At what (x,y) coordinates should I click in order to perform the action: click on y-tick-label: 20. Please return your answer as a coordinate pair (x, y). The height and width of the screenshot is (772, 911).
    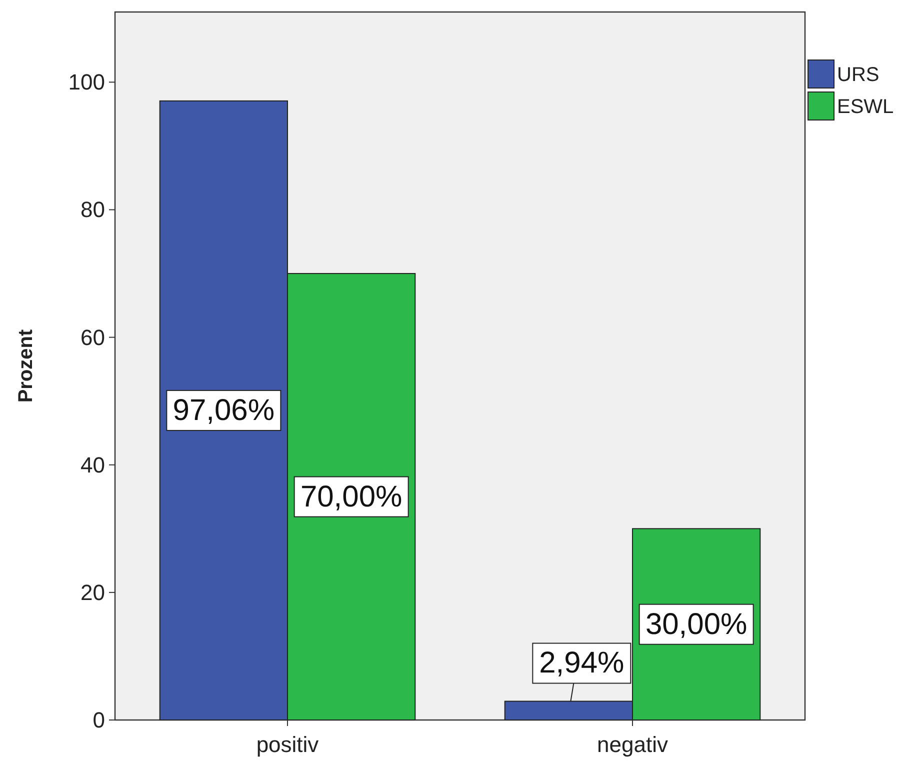
    Looking at the image, I should click on (92, 592).